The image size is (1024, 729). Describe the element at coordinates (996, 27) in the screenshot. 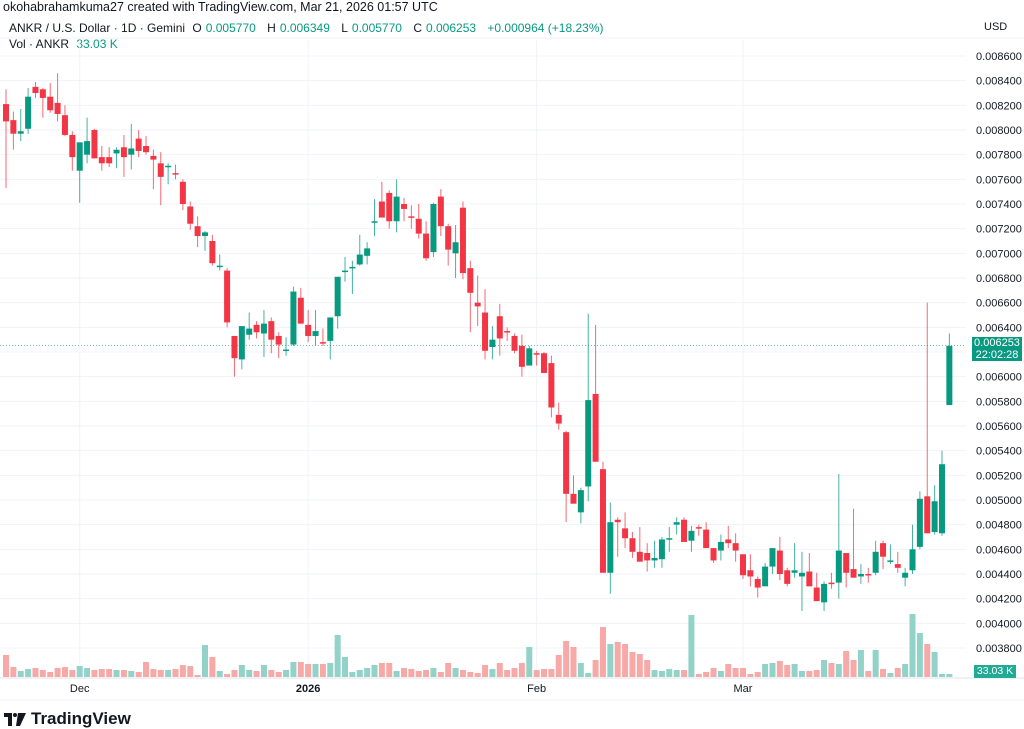

I see `currency-label: USD` at that location.